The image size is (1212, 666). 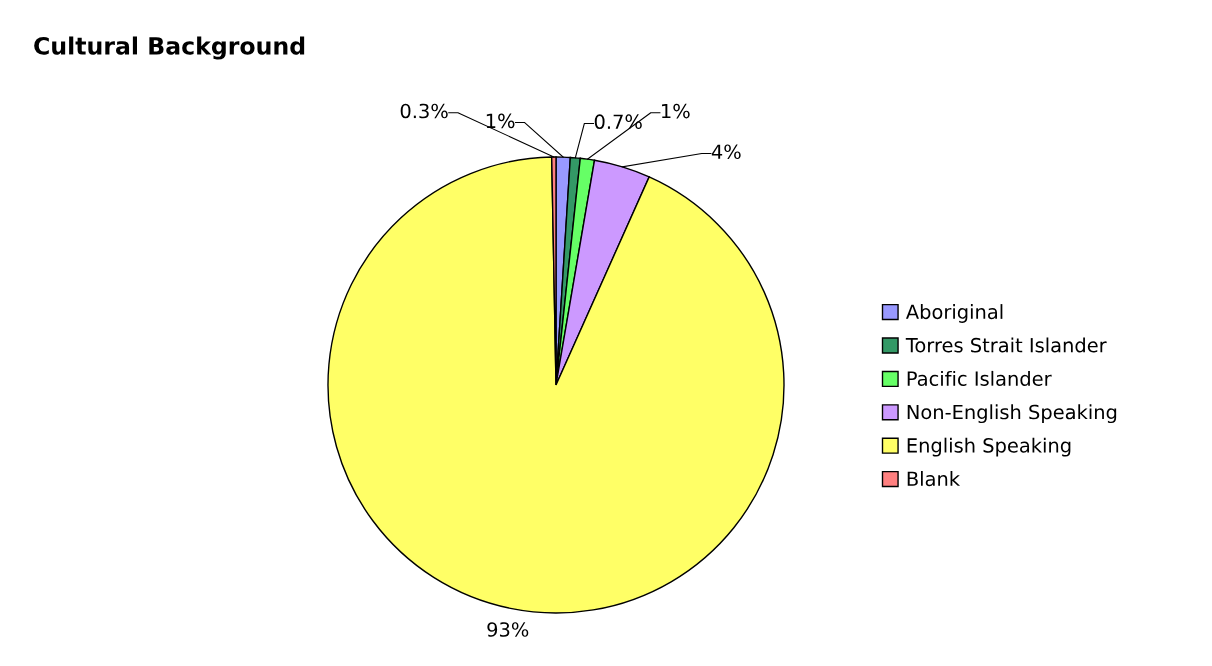 What do you see at coordinates (954, 313) in the screenshot?
I see `legend-label: Aboriginal` at bounding box center [954, 313].